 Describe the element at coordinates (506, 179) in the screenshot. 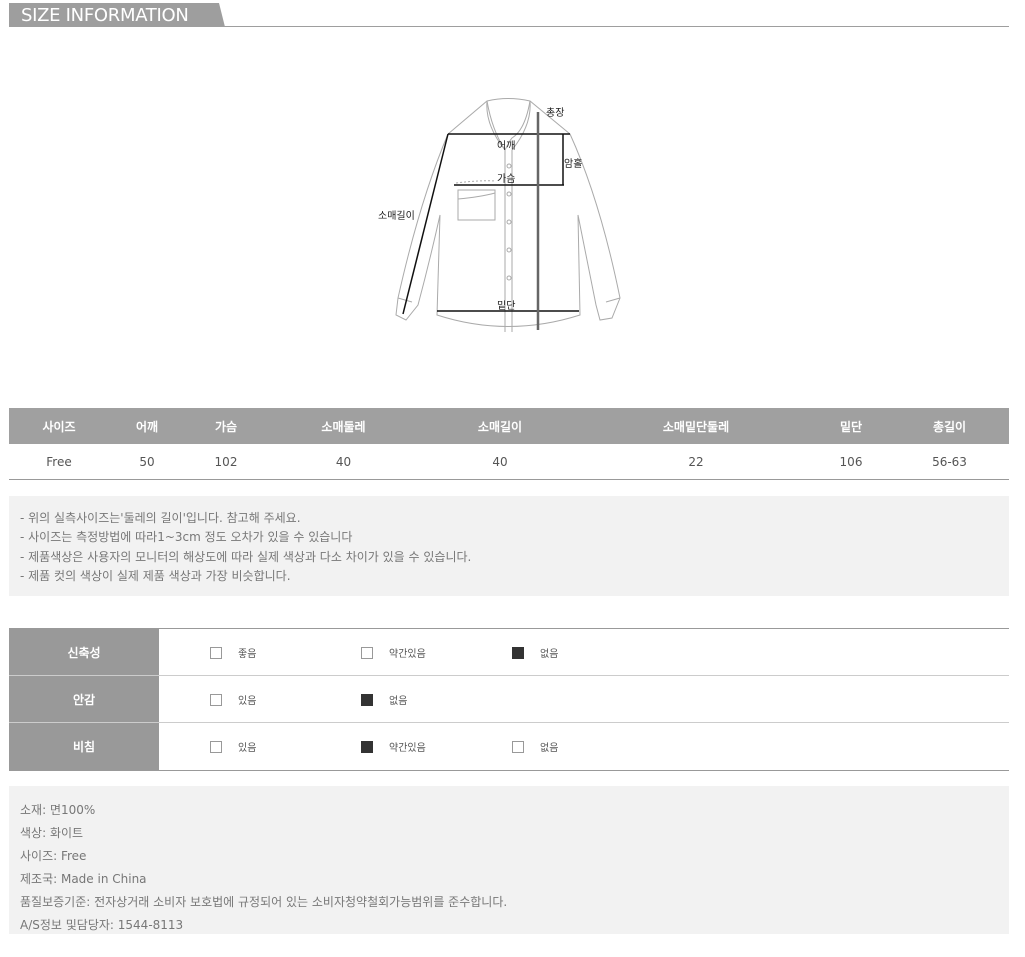

I see `label-chest: 가슴` at that location.